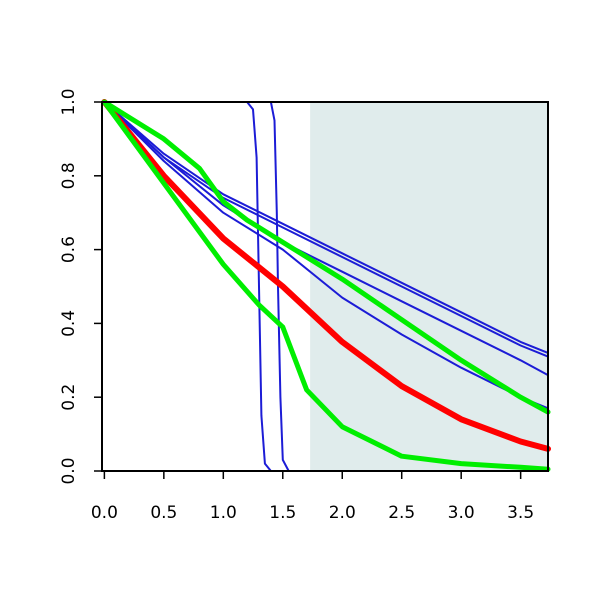 Image resolution: width=600 pixels, height=605 pixels. Describe the element at coordinates (69, 249) in the screenshot. I see `y-tick-label: 0.6` at that location.